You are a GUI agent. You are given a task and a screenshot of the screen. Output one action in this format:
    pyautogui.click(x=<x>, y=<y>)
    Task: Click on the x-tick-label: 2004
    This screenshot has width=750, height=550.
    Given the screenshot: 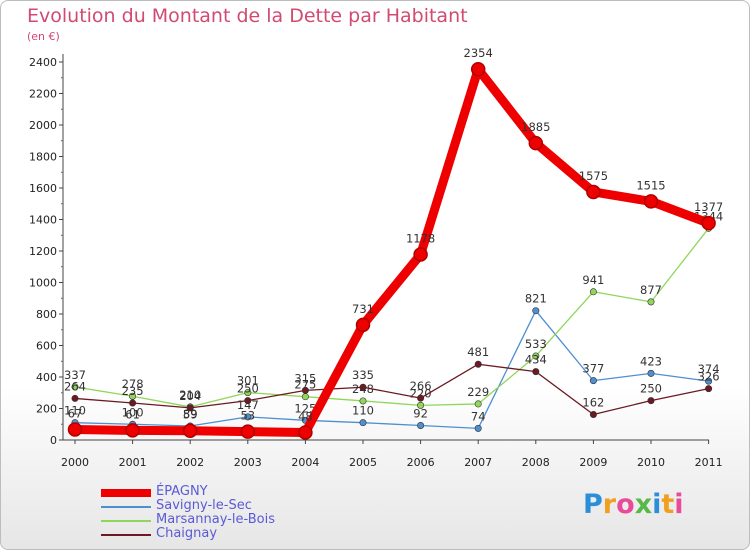 What is the action you would take?
    pyautogui.click(x=305, y=462)
    